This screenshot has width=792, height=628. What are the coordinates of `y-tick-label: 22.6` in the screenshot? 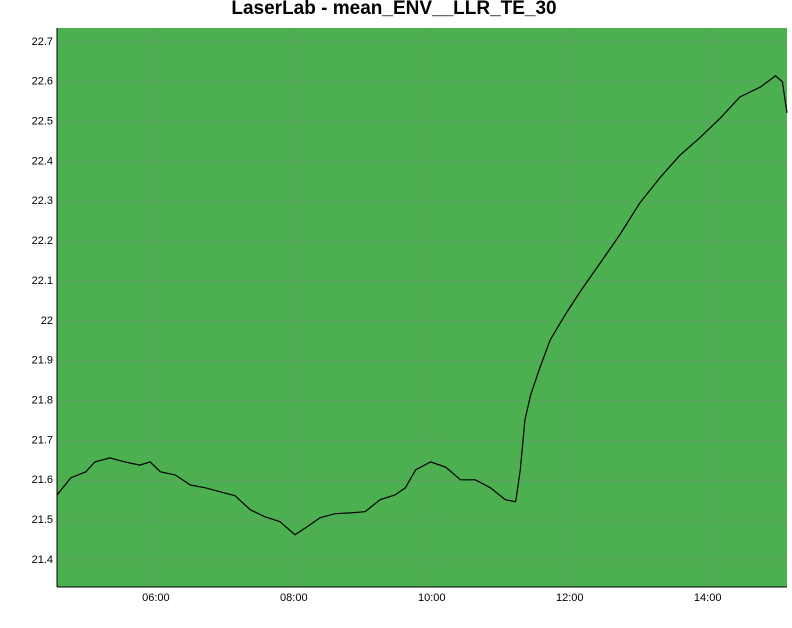 It's located at (42, 82).